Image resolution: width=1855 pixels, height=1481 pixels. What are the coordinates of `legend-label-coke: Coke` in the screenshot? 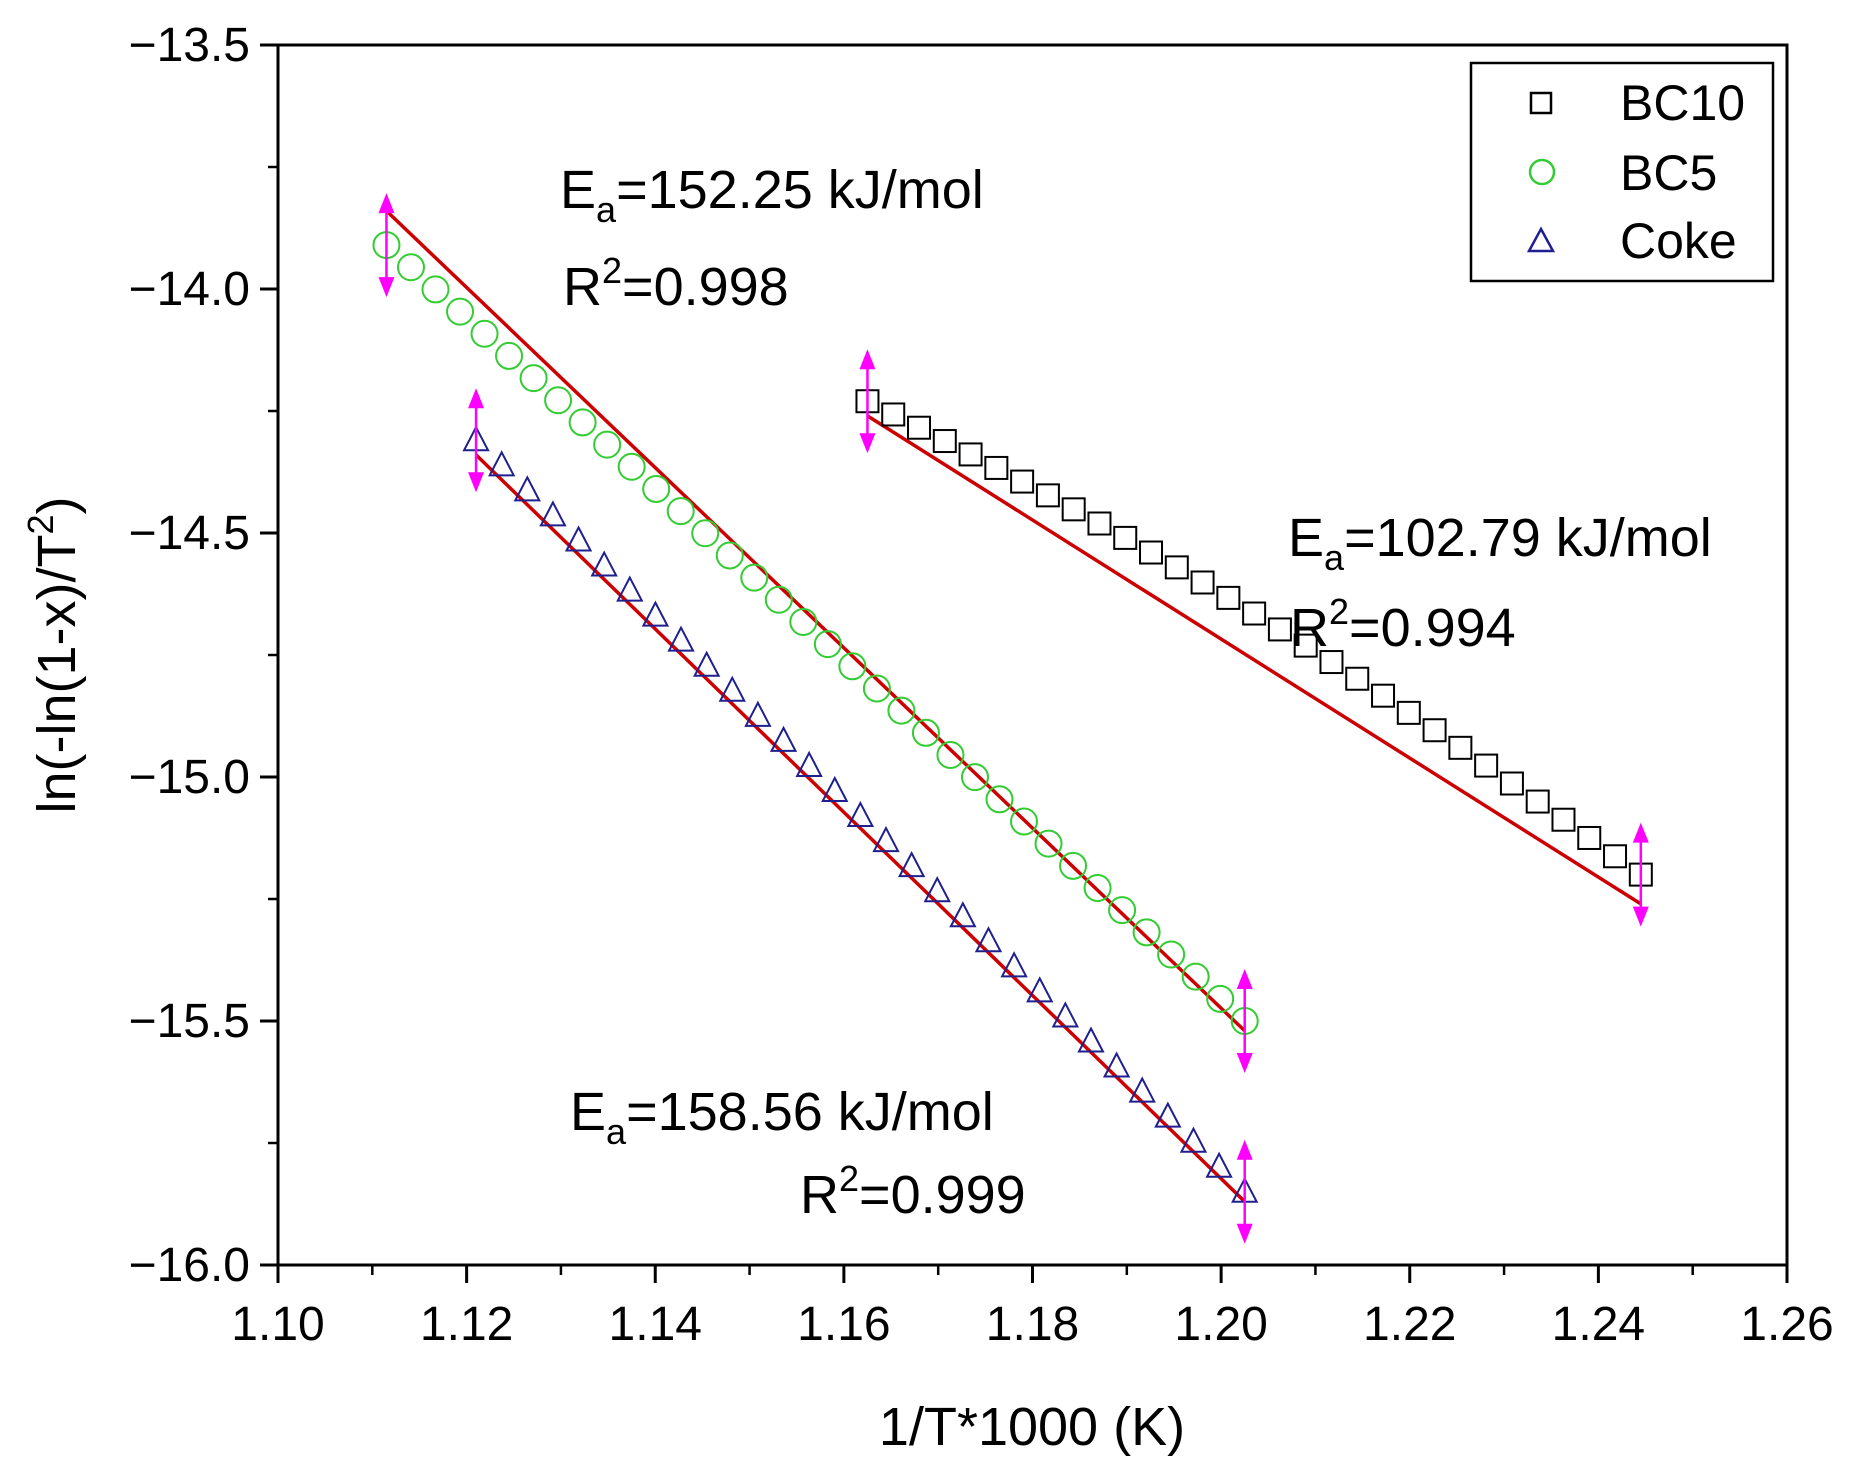 It's located at (1678, 241).